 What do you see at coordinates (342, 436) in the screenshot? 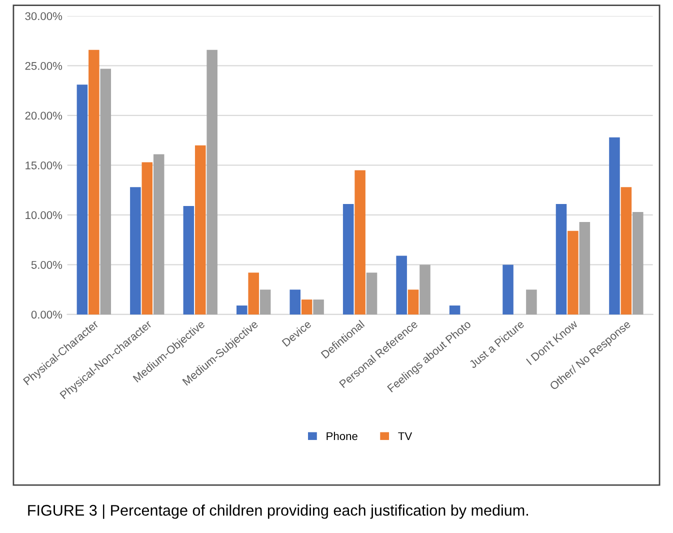
I see `legend-label: Phone` at bounding box center [342, 436].